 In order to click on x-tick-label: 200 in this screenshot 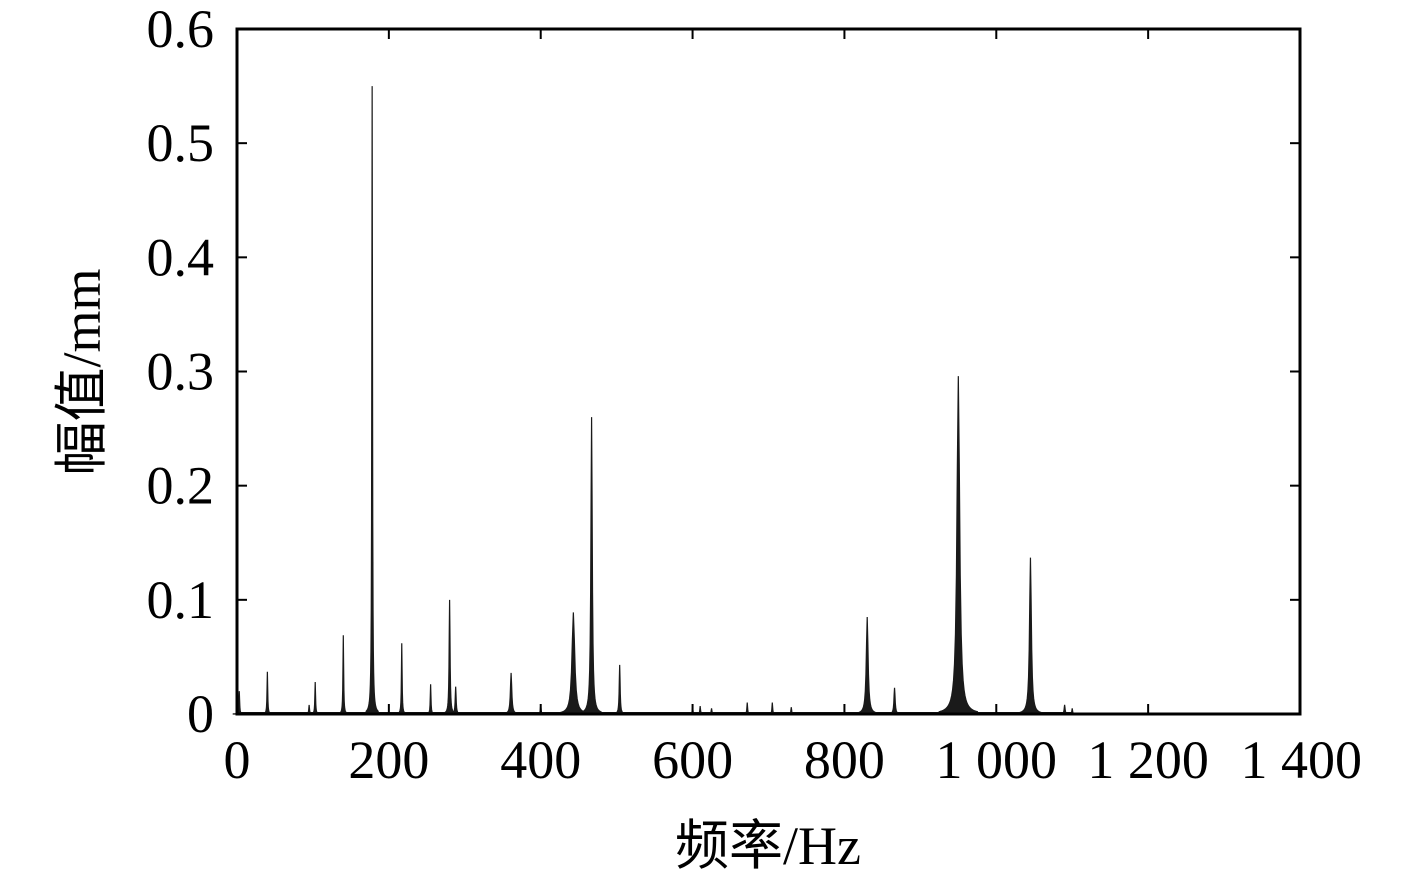, I will do `click(388, 760)`.